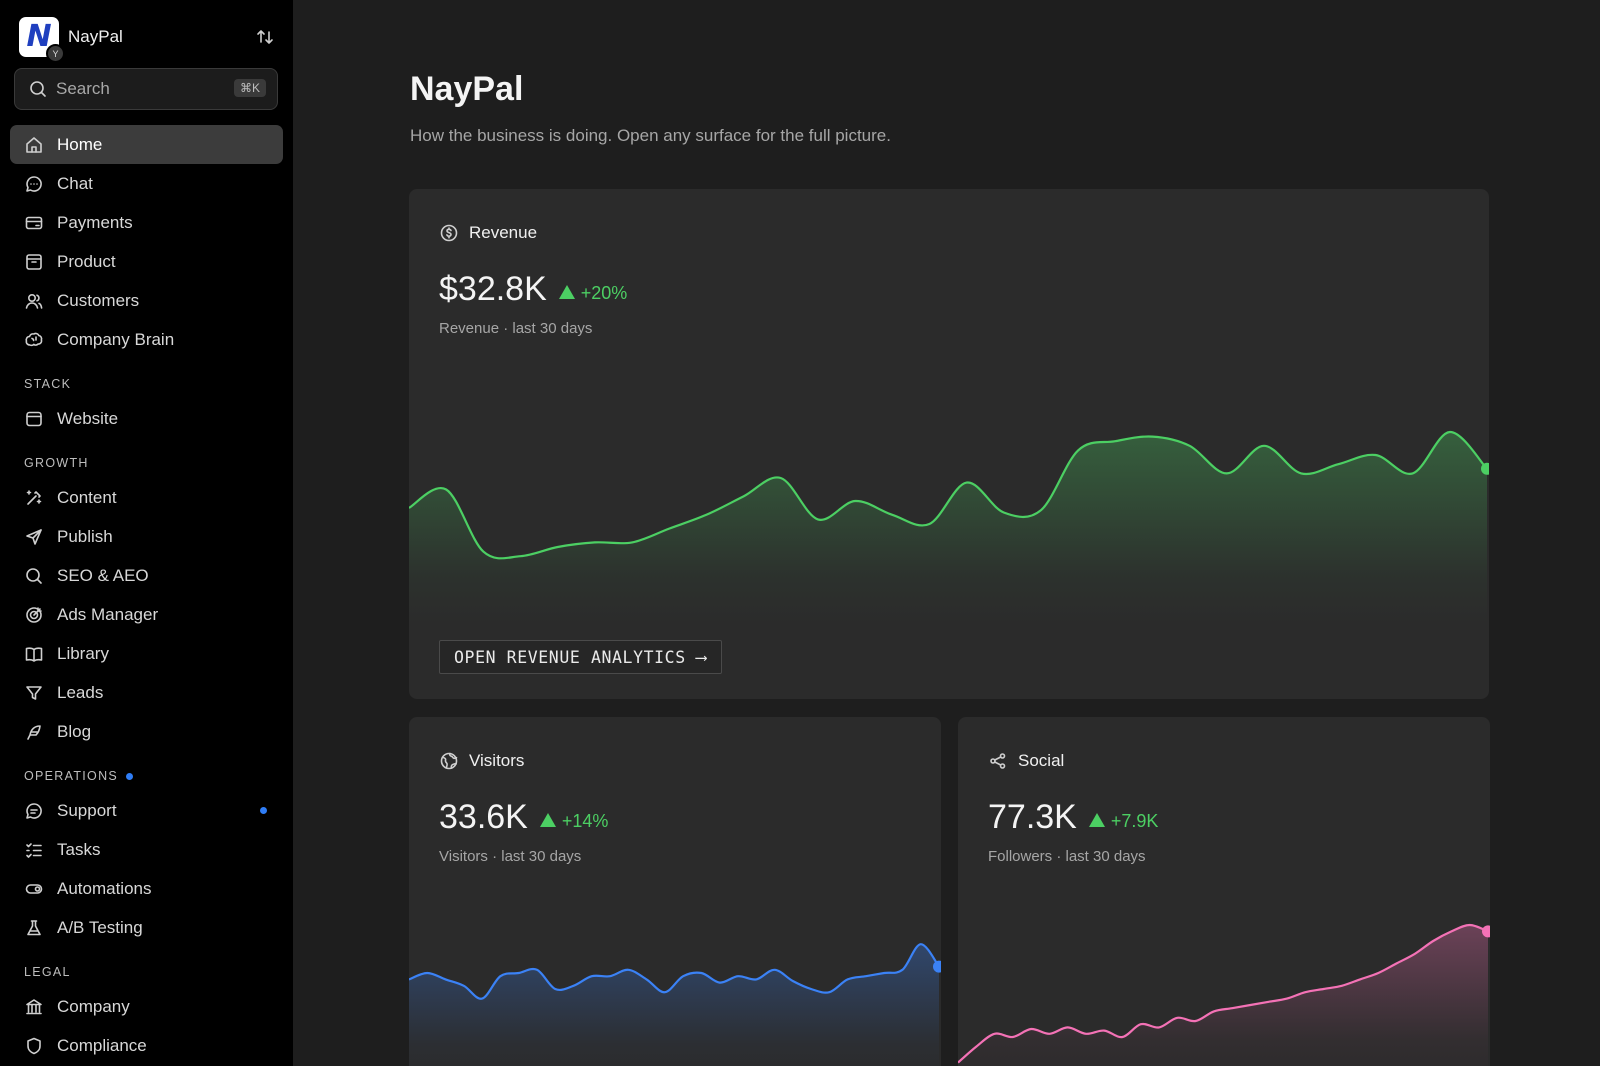 This screenshot has height=1066, width=1600. I want to click on sidebar-item-label: Publish, so click(85, 536).